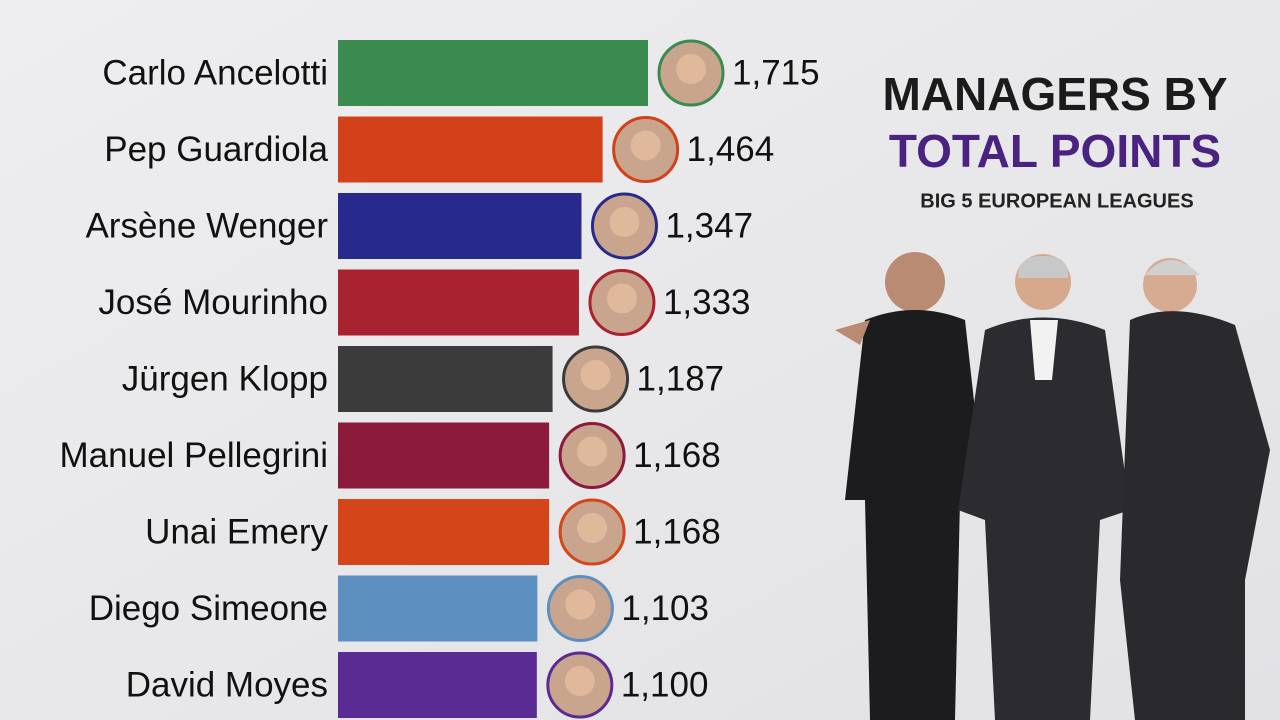 The height and width of the screenshot is (720, 1280). Describe the element at coordinates (665, 684) in the screenshot. I see `value-label: 1,100` at that location.